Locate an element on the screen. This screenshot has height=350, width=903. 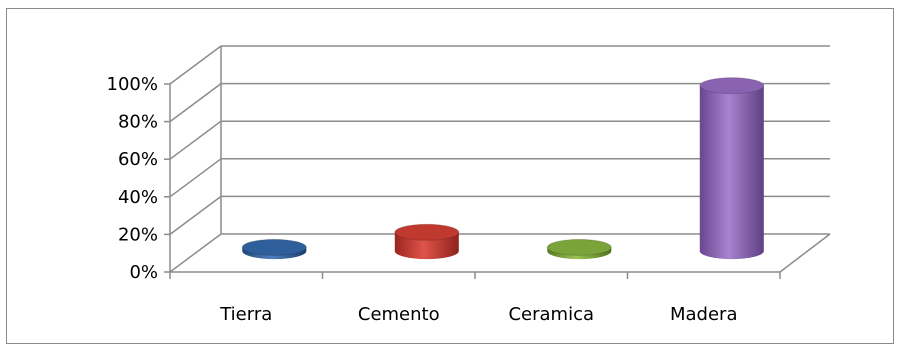
y-tick-label: 20% is located at coordinates (138, 234).